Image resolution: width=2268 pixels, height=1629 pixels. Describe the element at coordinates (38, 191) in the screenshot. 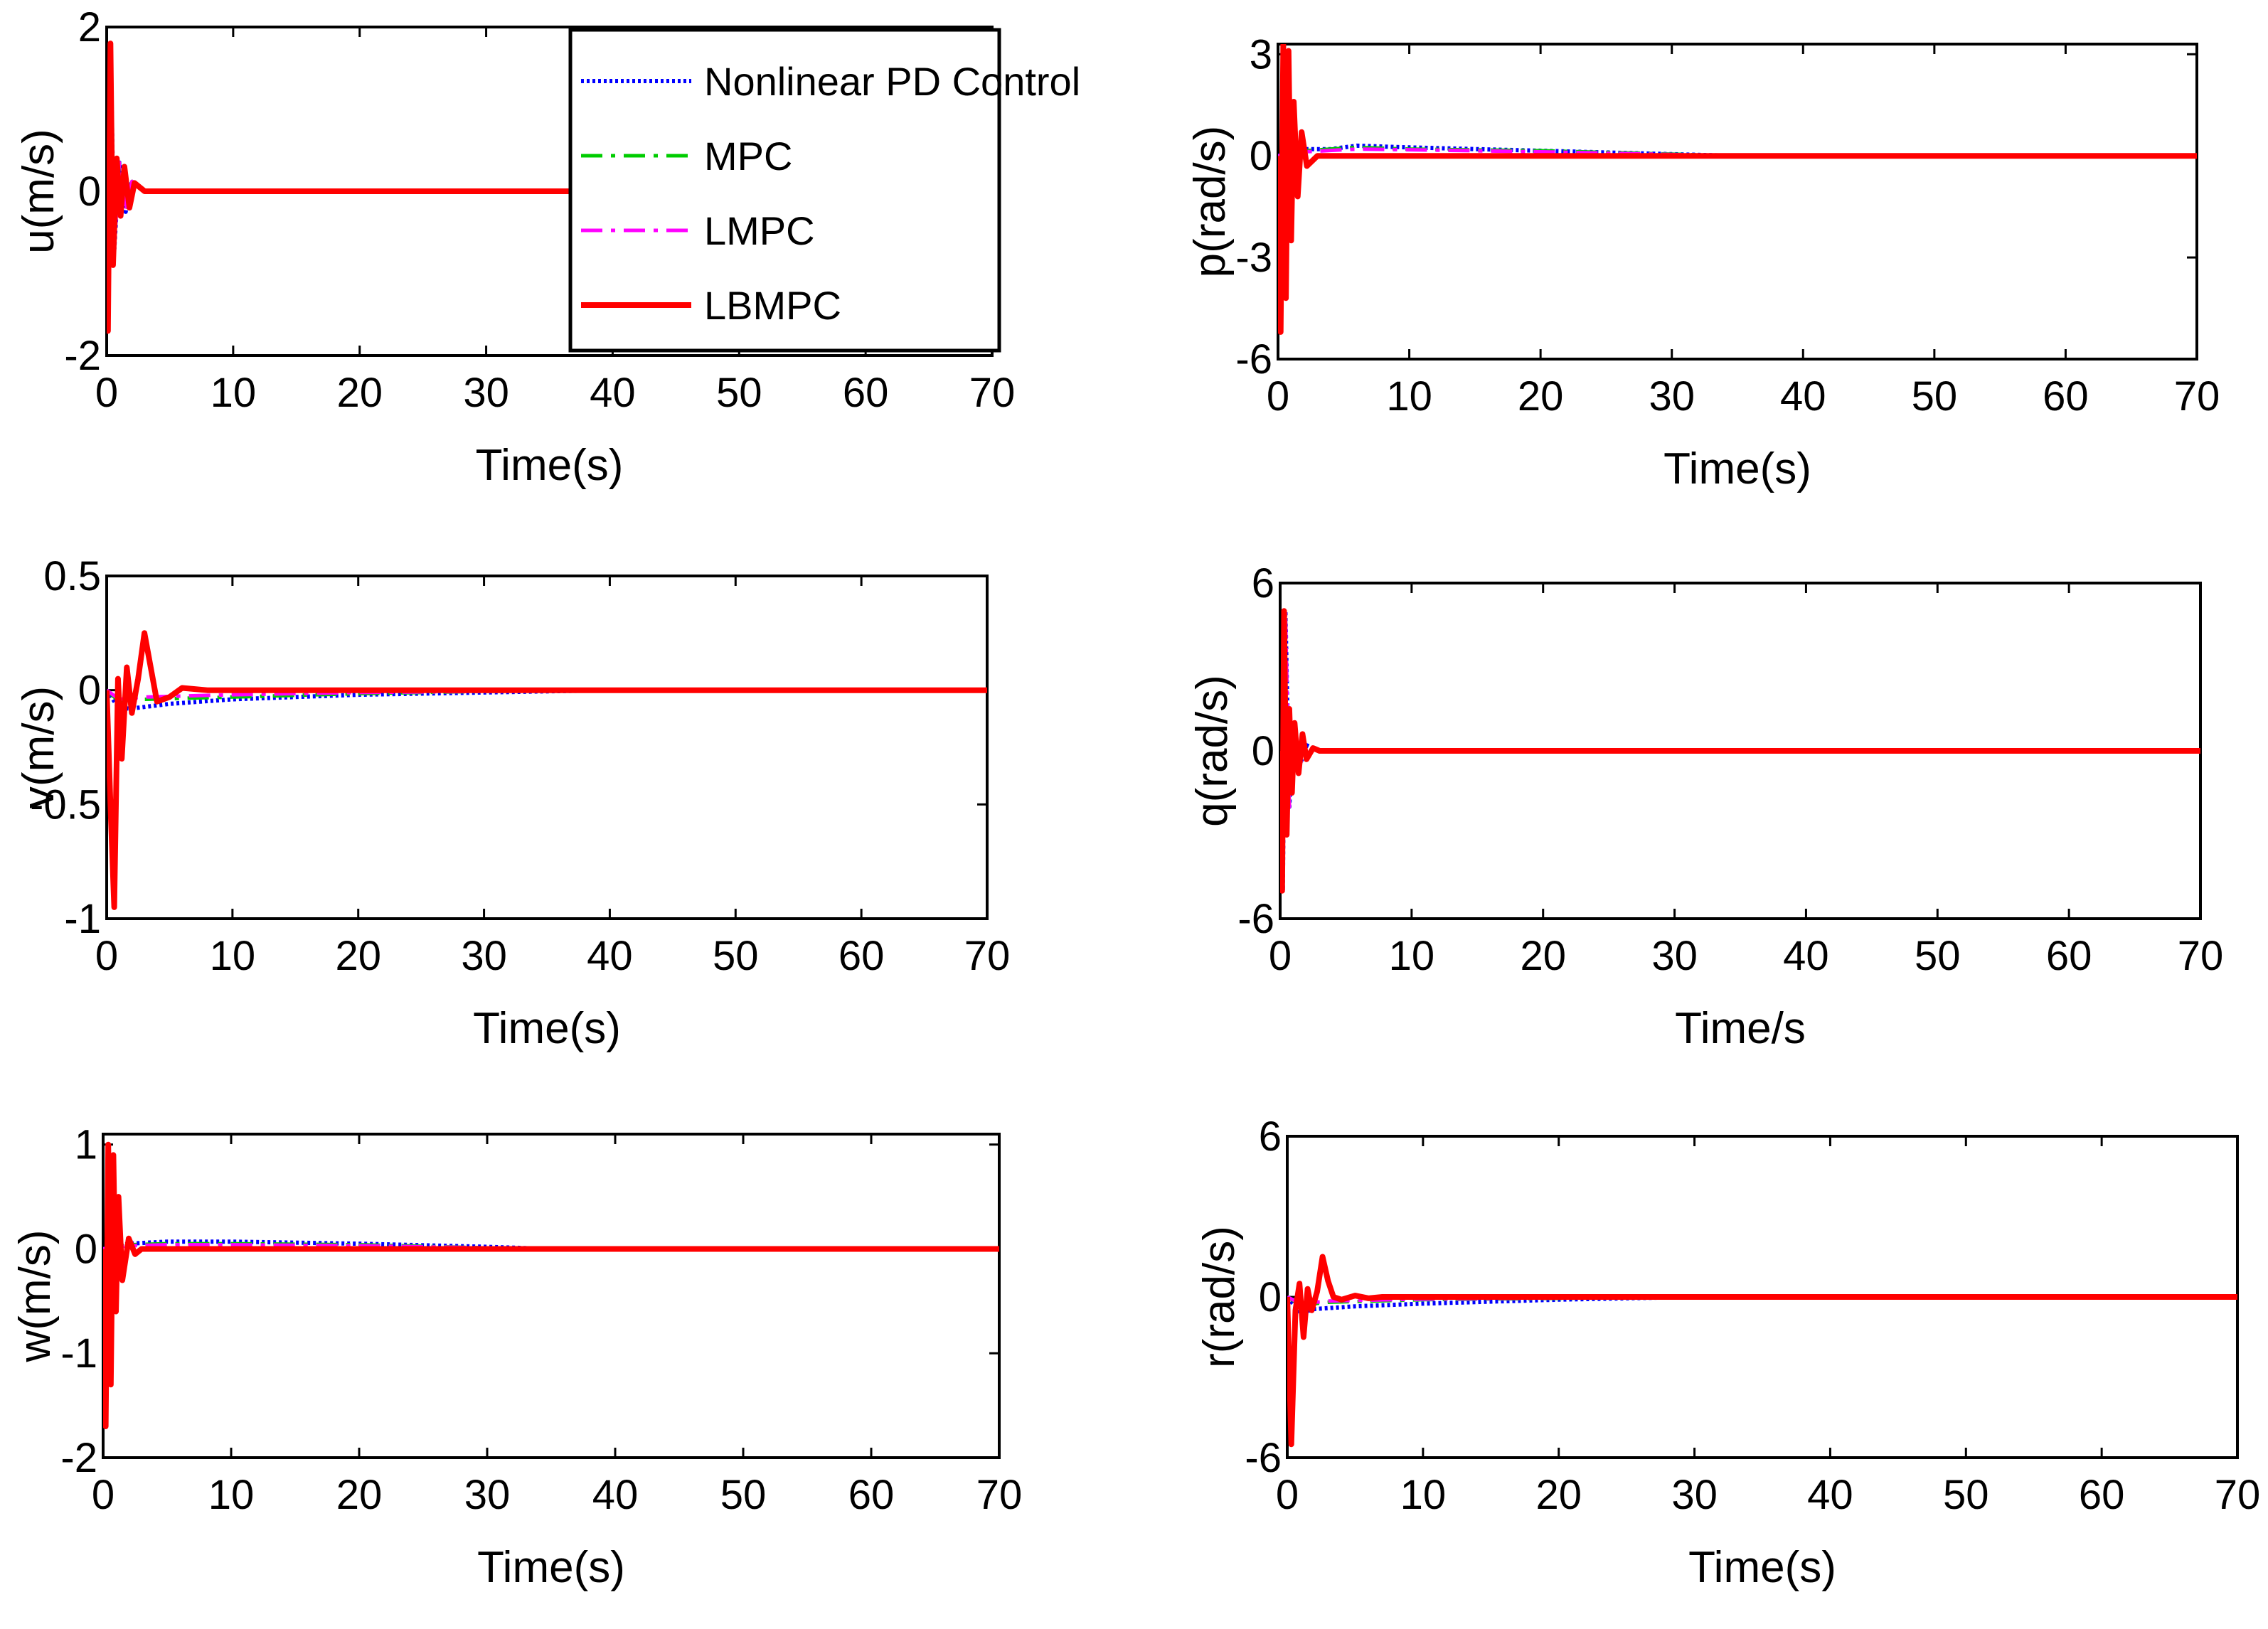

I see `y-axis-title: u(m/s)` at that location.